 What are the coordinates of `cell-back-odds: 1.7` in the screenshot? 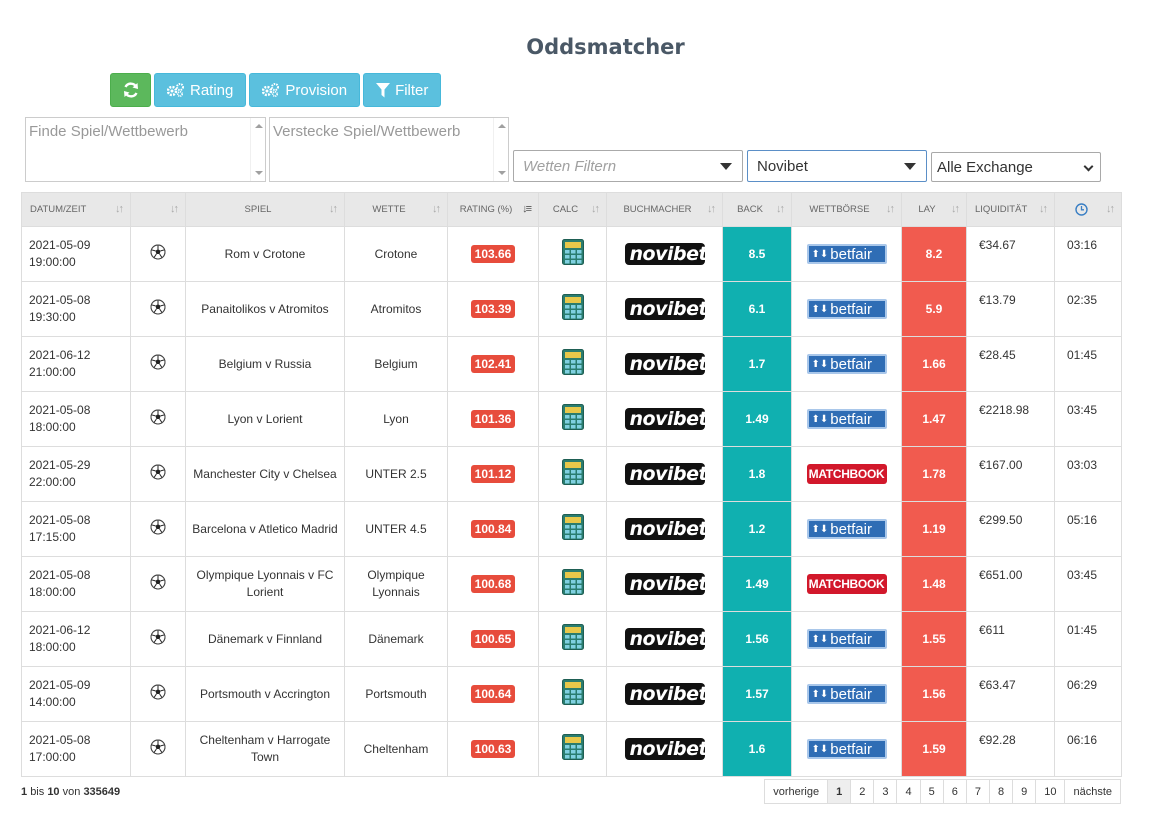 It's located at (757, 364).